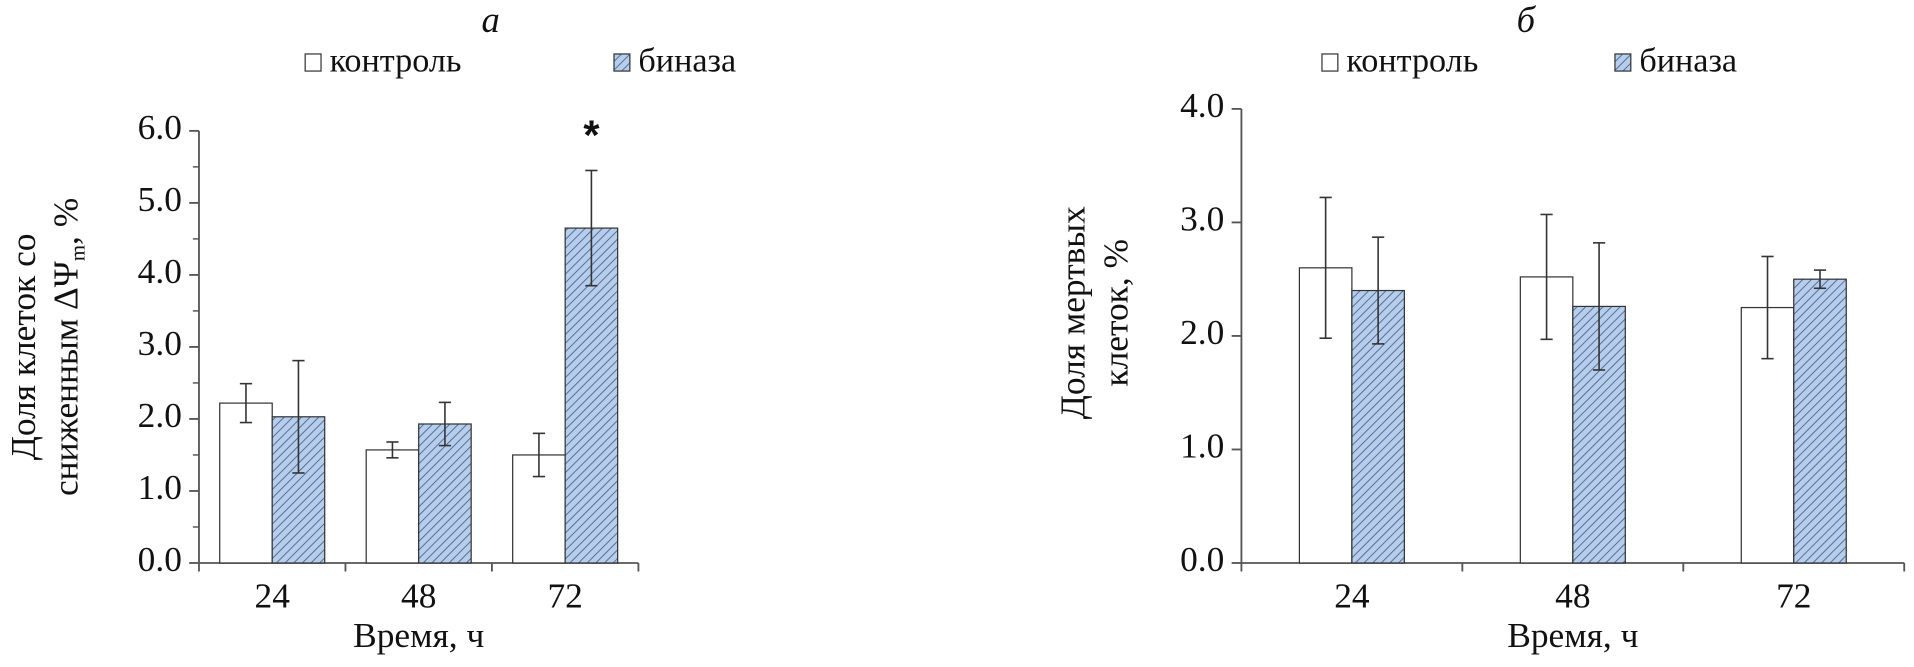 The height and width of the screenshot is (667, 1914). Describe the element at coordinates (78, 253) in the screenshot. I see `y-axis-label-subscript: m` at that location.